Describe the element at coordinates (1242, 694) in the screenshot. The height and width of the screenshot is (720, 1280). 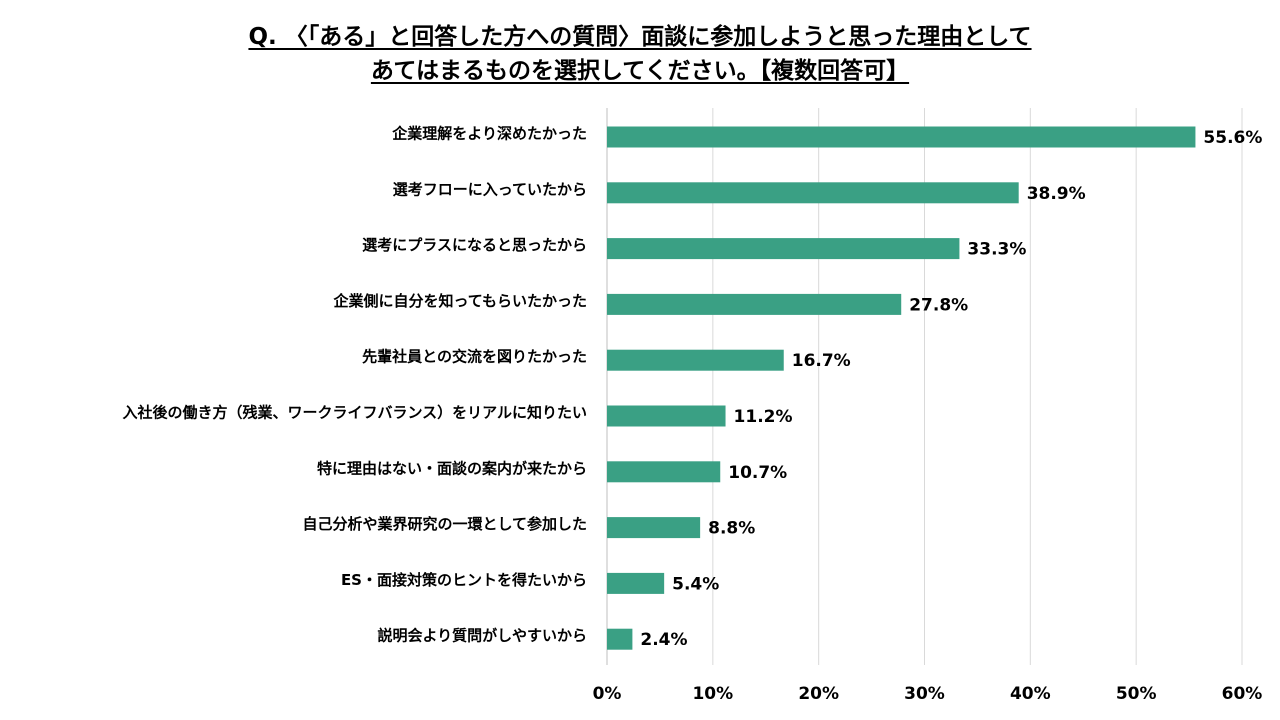
I see `x-tick-label: 60%` at that location.